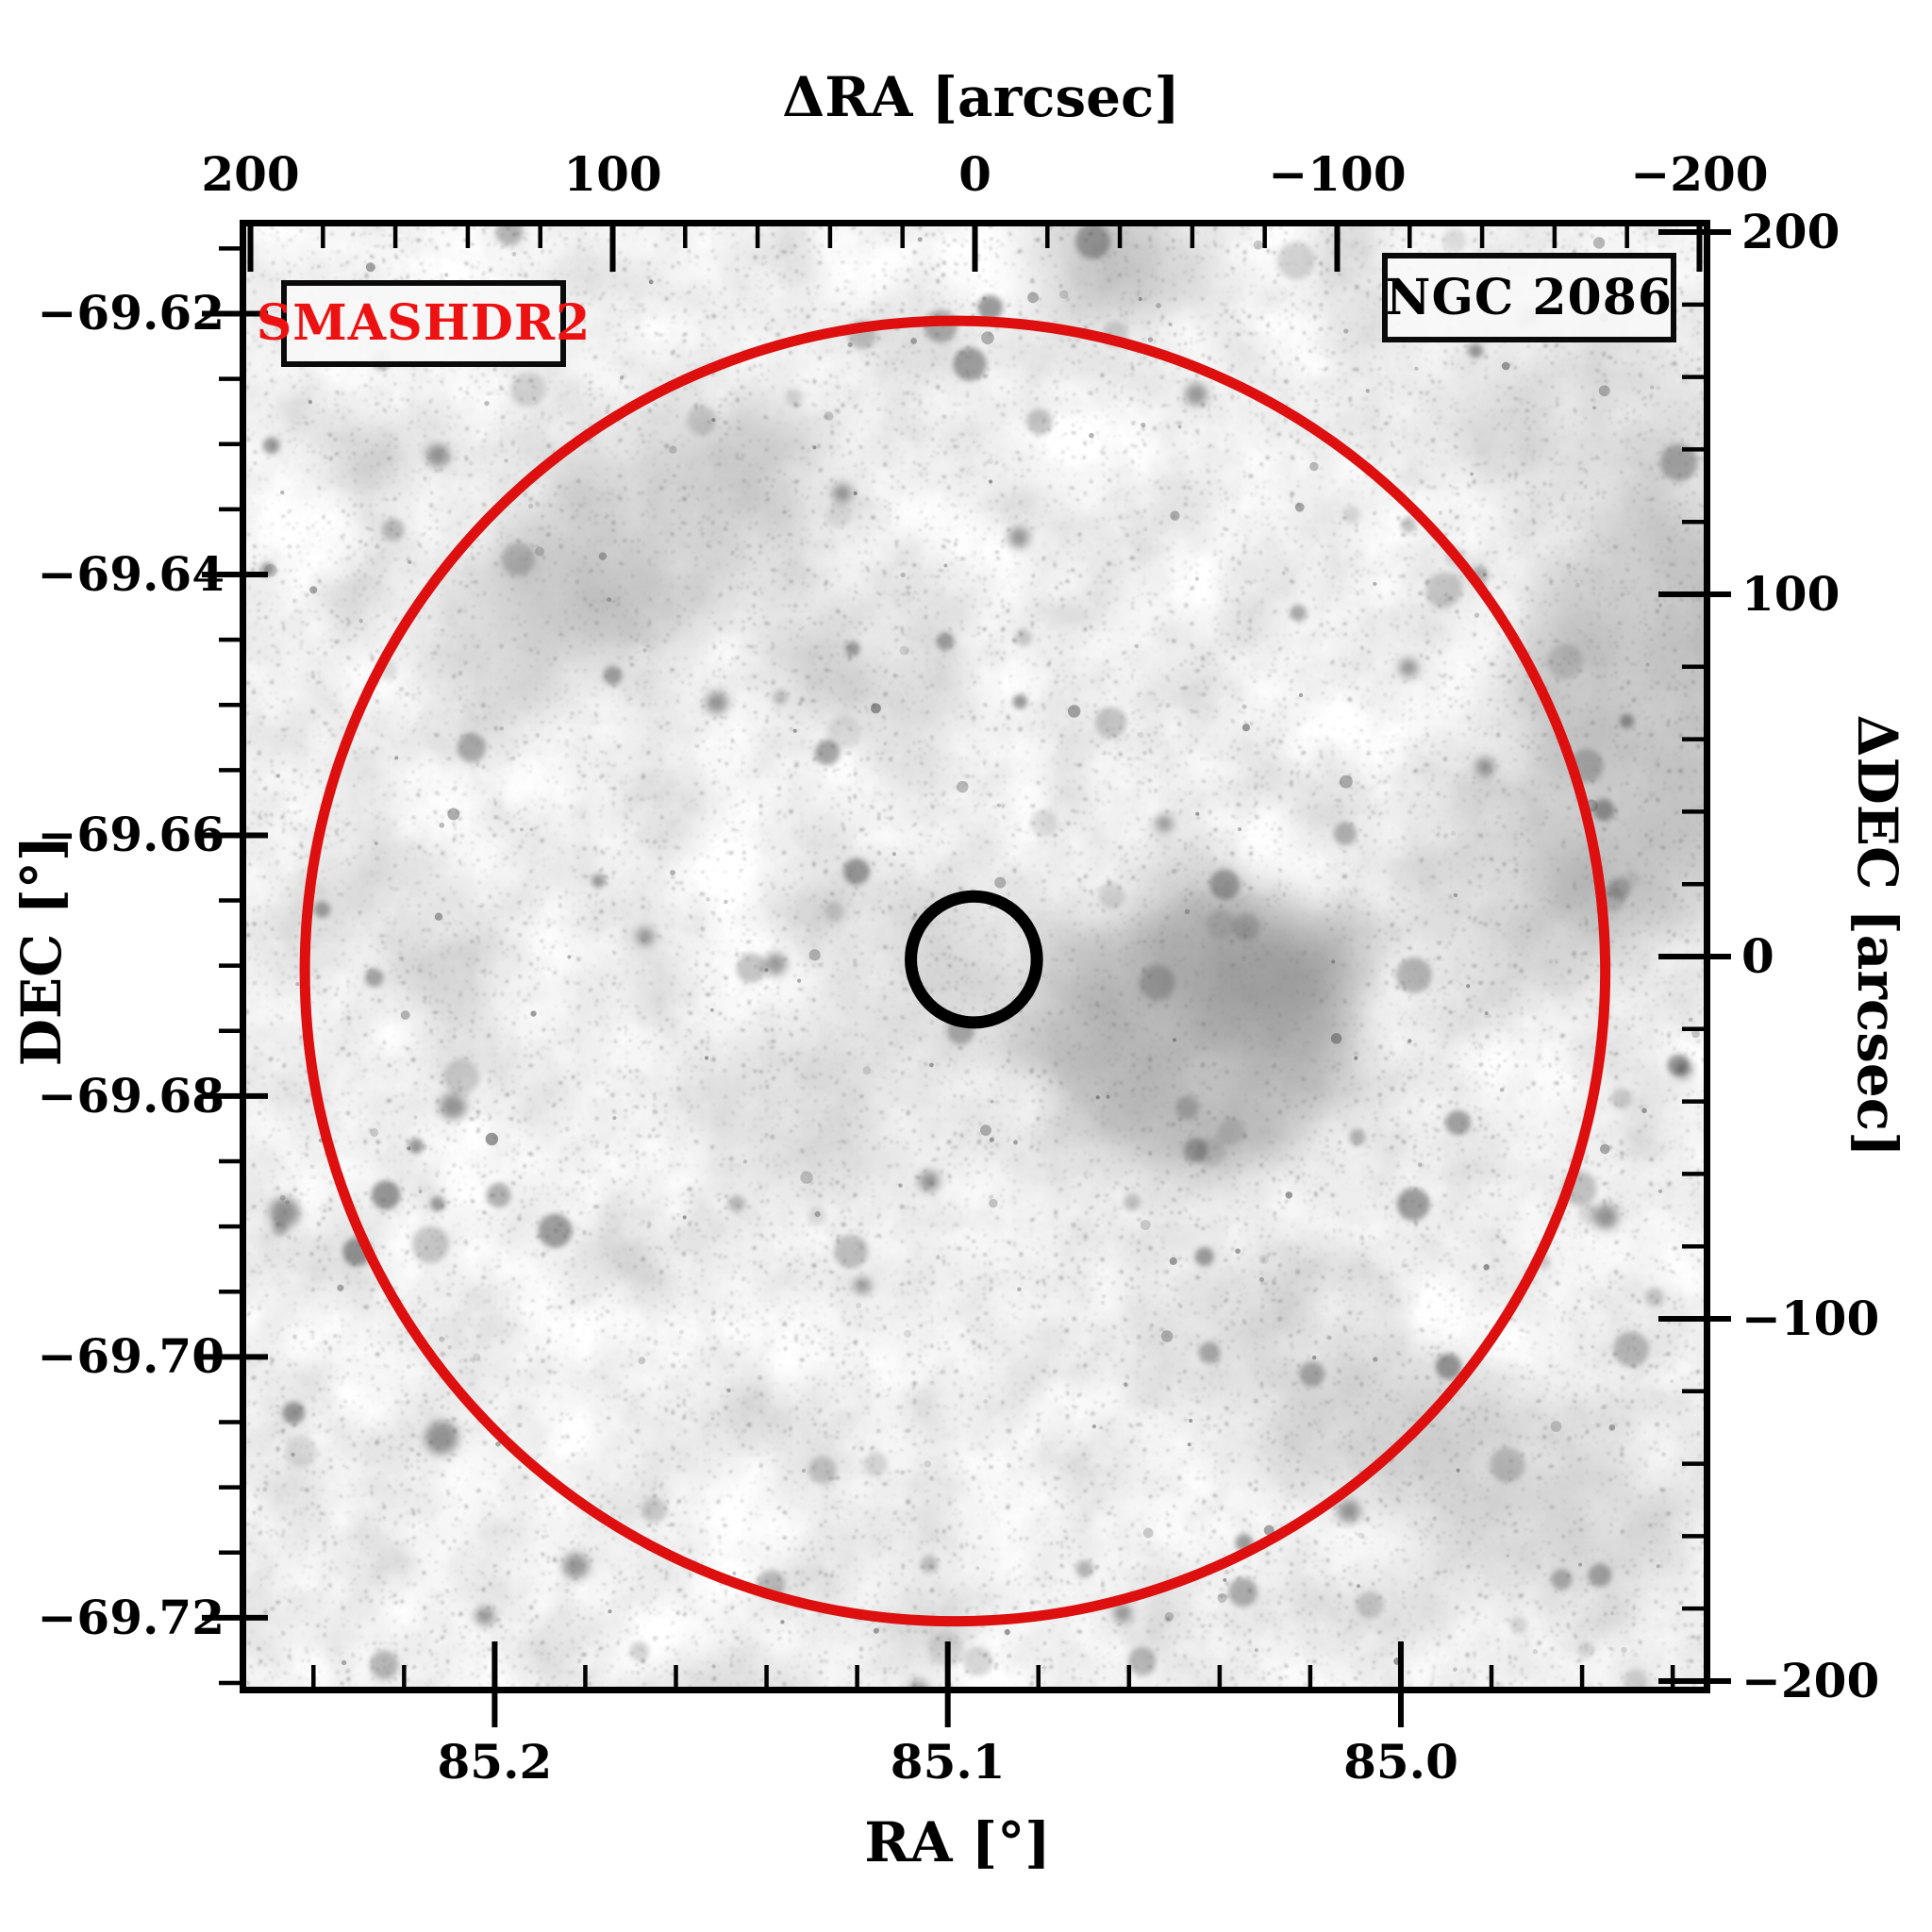 The height and width of the screenshot is (1932, 1932). What do you see at coordinates (1400, 1762) in the screenshot?
I see `bottom-axis-tick-label: 85.0` at bounding box center [1400, 1762].